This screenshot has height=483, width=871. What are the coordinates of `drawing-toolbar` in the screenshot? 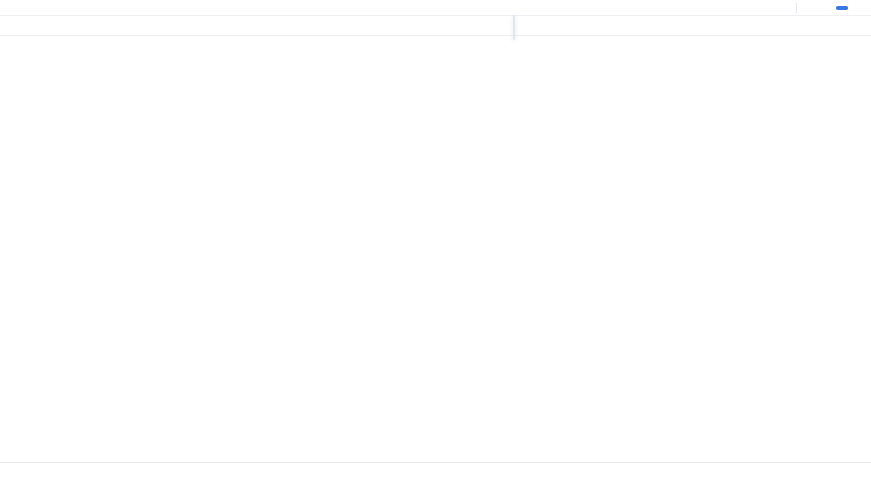 It's located at (435, 26).